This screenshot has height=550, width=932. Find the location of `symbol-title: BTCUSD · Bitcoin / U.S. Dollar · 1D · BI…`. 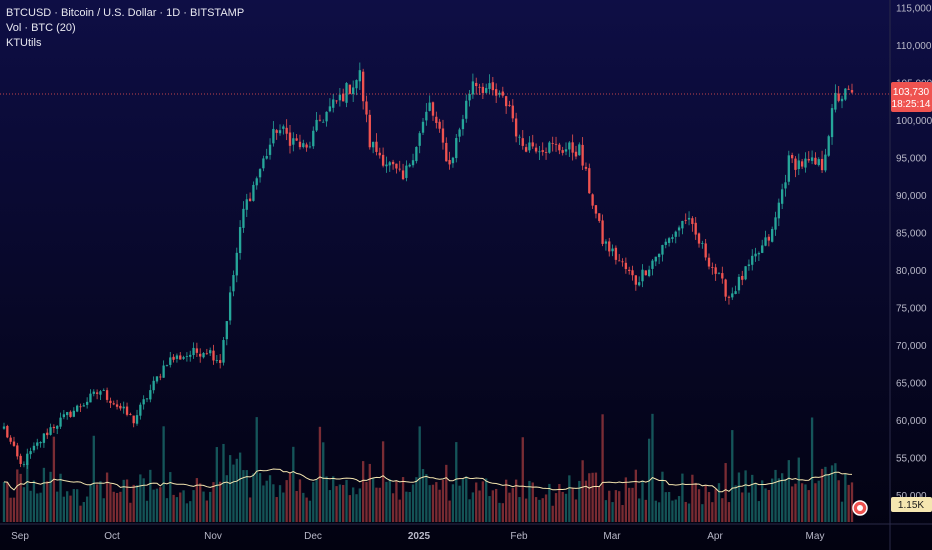

symbol-title: BTCUSD · Bitcoin / U.S. Dollar · 1D · BI… is located at coordinates (125, 13).